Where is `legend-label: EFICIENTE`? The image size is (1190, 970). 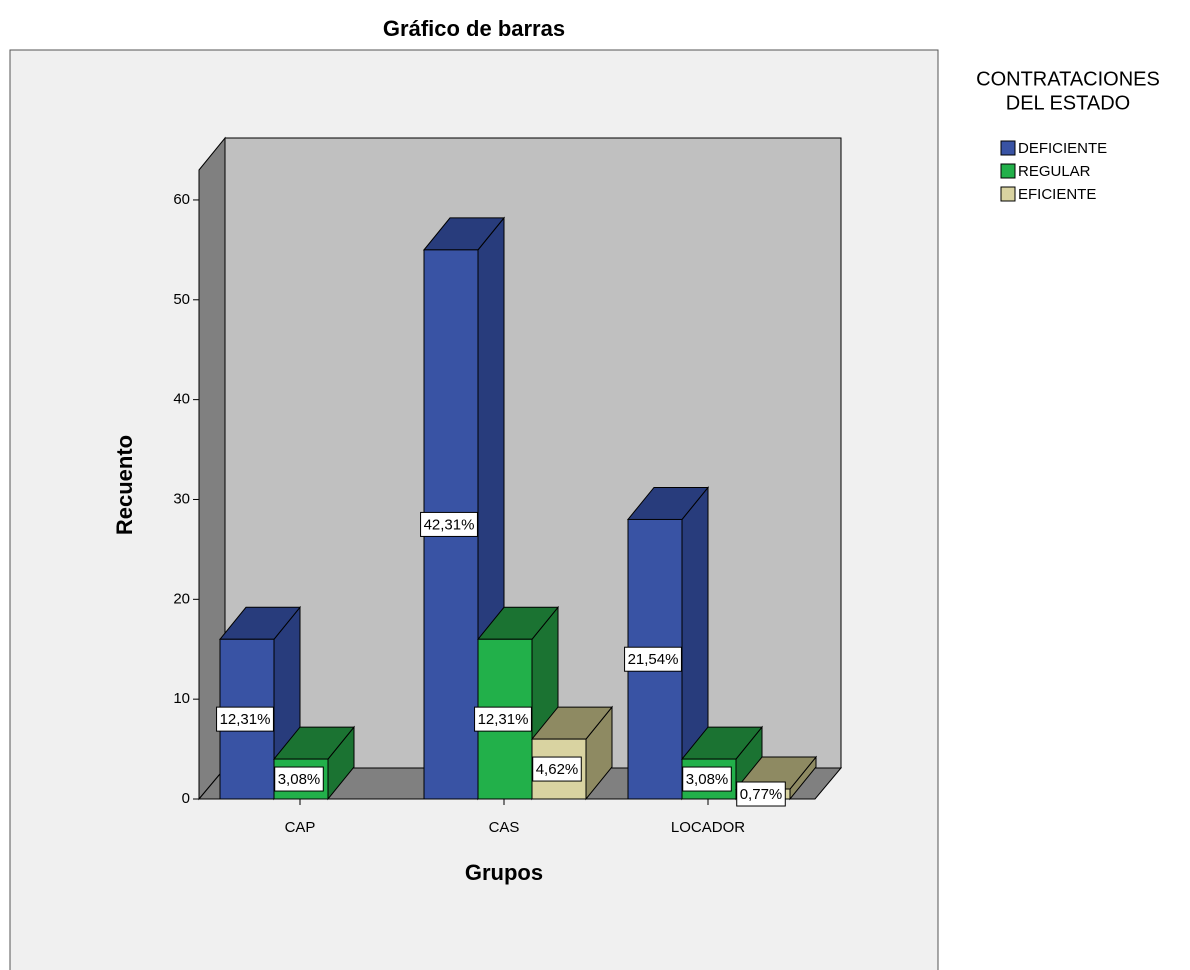
legend-label: EFICIENTE is located at coordinates (1057, 194).